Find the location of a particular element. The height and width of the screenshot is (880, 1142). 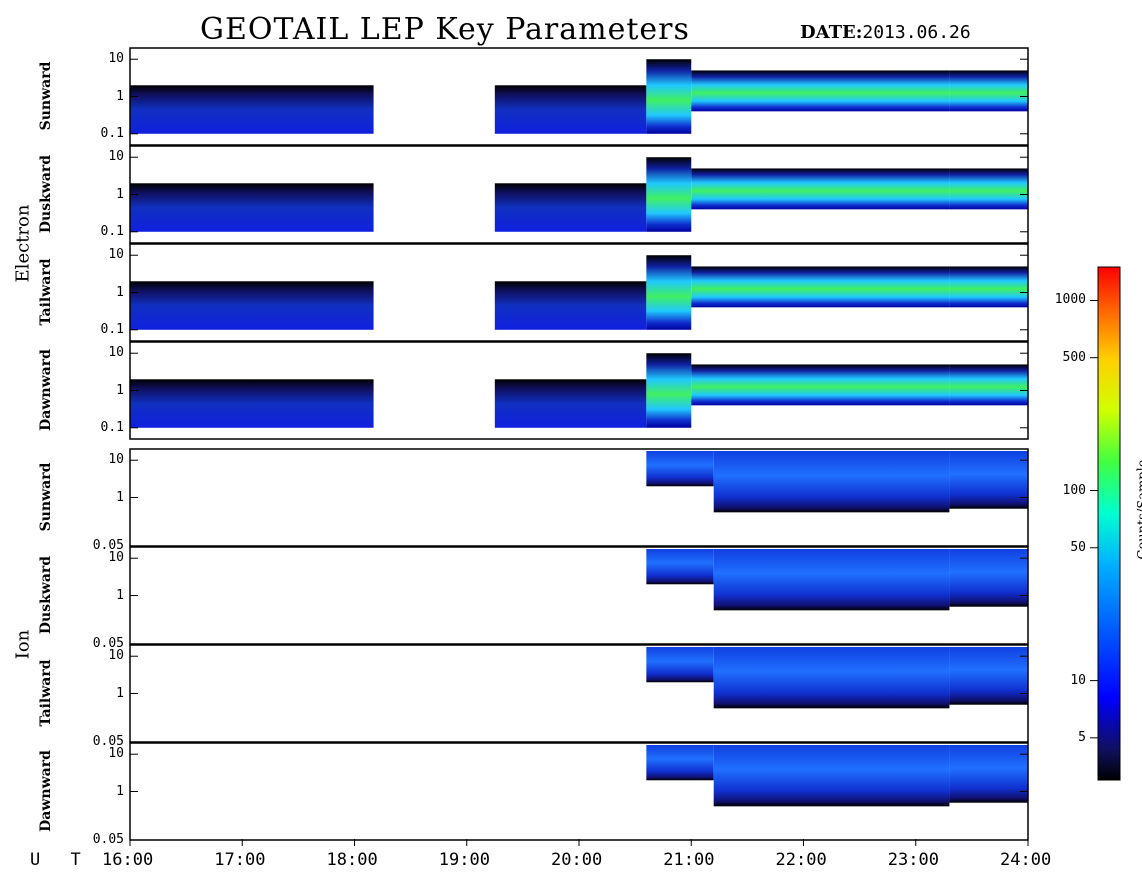

colorbar-tick-label: 5 is located at coordinates (1082, 737).